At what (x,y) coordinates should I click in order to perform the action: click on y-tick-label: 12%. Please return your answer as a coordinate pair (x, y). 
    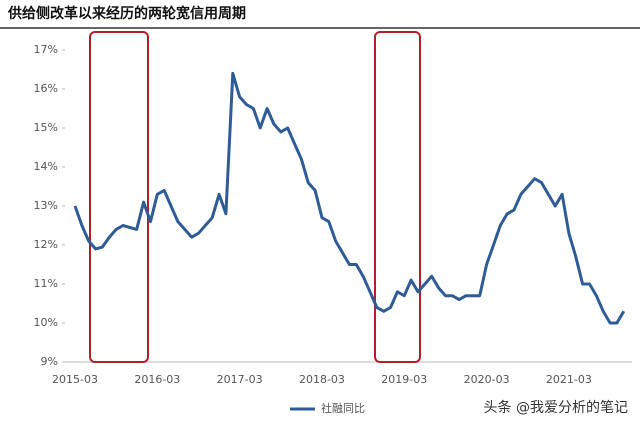
    Looking at the image, I should click on (46, 244).